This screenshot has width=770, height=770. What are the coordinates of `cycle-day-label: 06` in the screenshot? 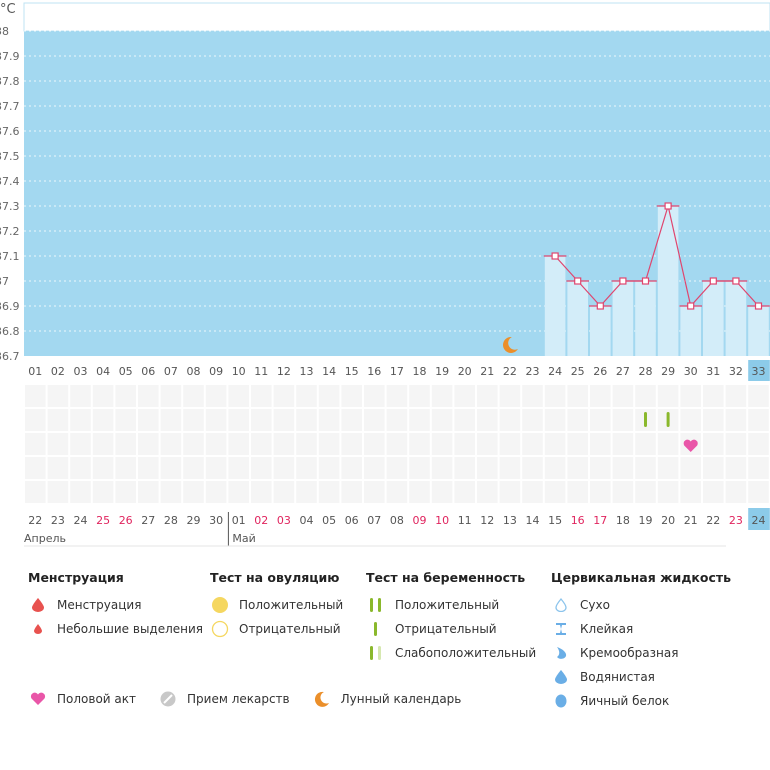 It's located at (148, 371).